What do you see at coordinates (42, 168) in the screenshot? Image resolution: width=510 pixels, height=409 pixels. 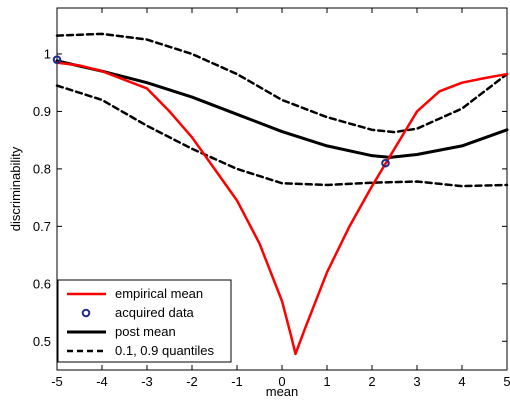 I see `y-tick-label: 0.8` at bounding box center [42, 168].